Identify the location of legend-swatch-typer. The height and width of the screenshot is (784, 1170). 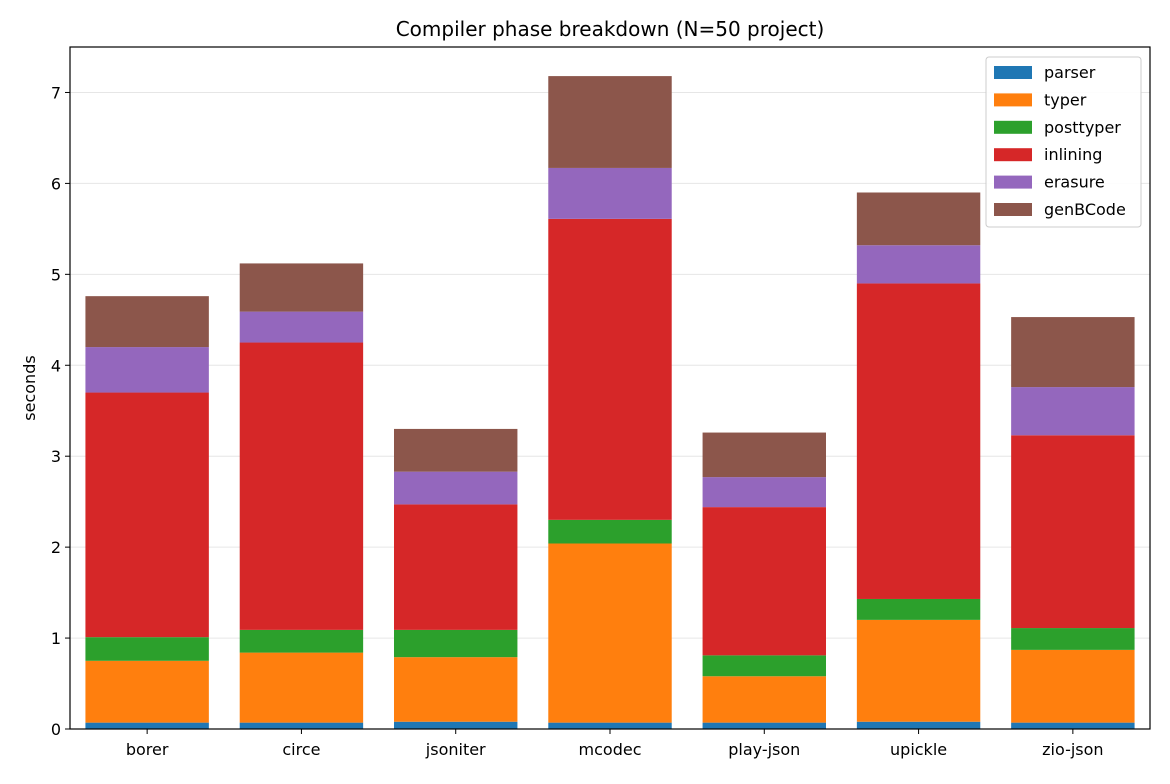
(1013, 100).